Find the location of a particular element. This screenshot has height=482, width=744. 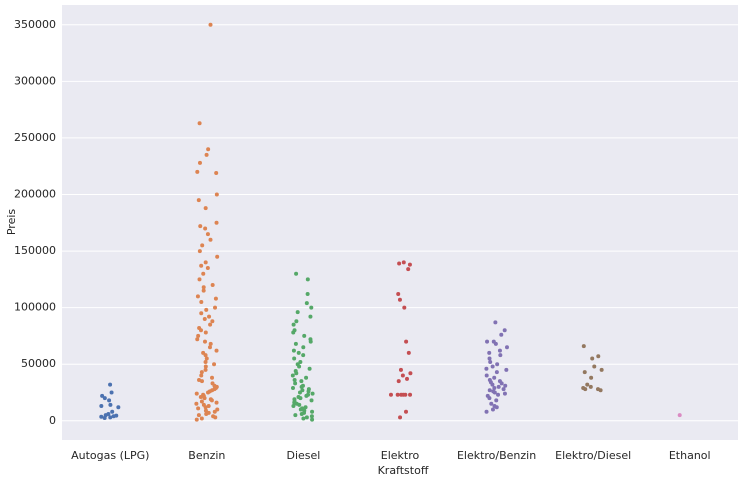

y-tick-label: 250000 is located at coordinates (35, 137).